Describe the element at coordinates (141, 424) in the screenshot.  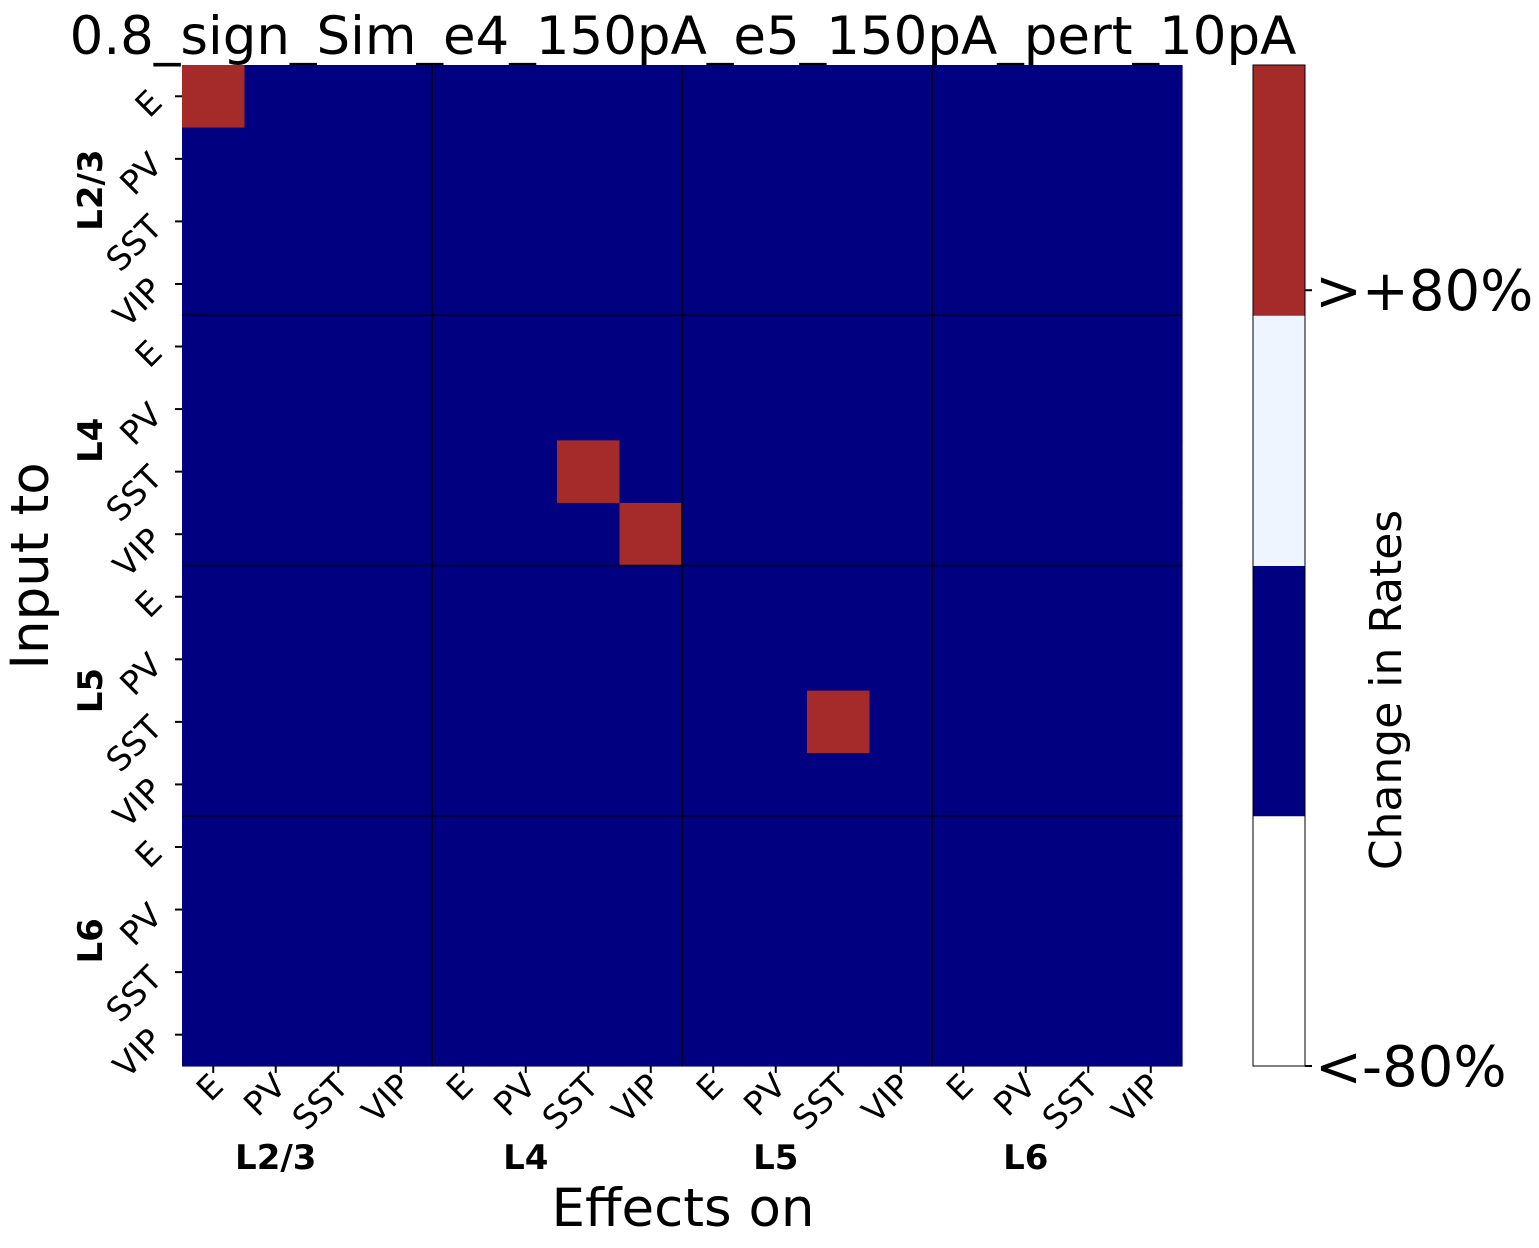
I see `y-tick-label-l4-pv: PV` at that location.